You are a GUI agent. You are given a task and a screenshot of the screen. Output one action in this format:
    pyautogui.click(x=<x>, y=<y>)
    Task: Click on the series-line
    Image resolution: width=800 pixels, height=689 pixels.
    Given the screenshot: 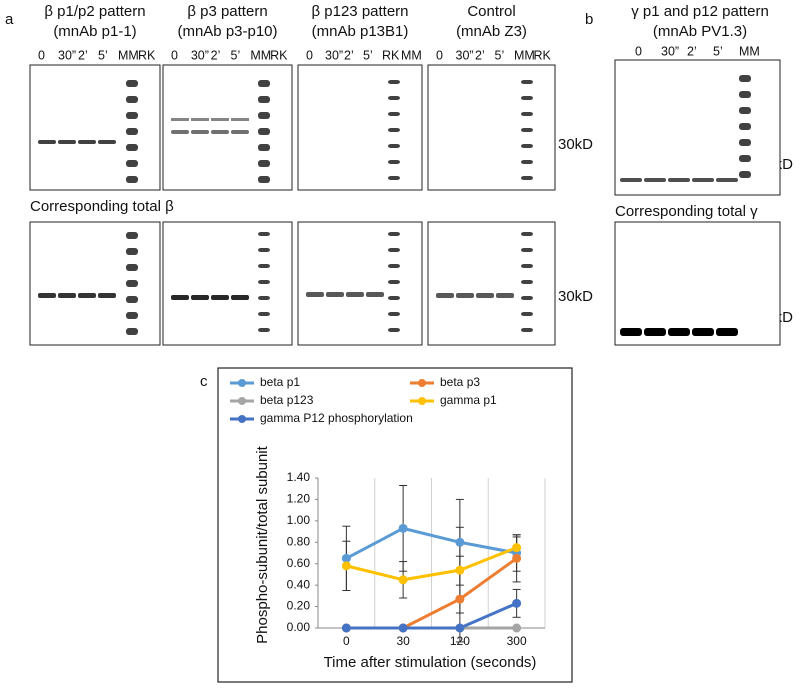 What is the action you would take?
    pyautogui.click(x=432, y=564)
    